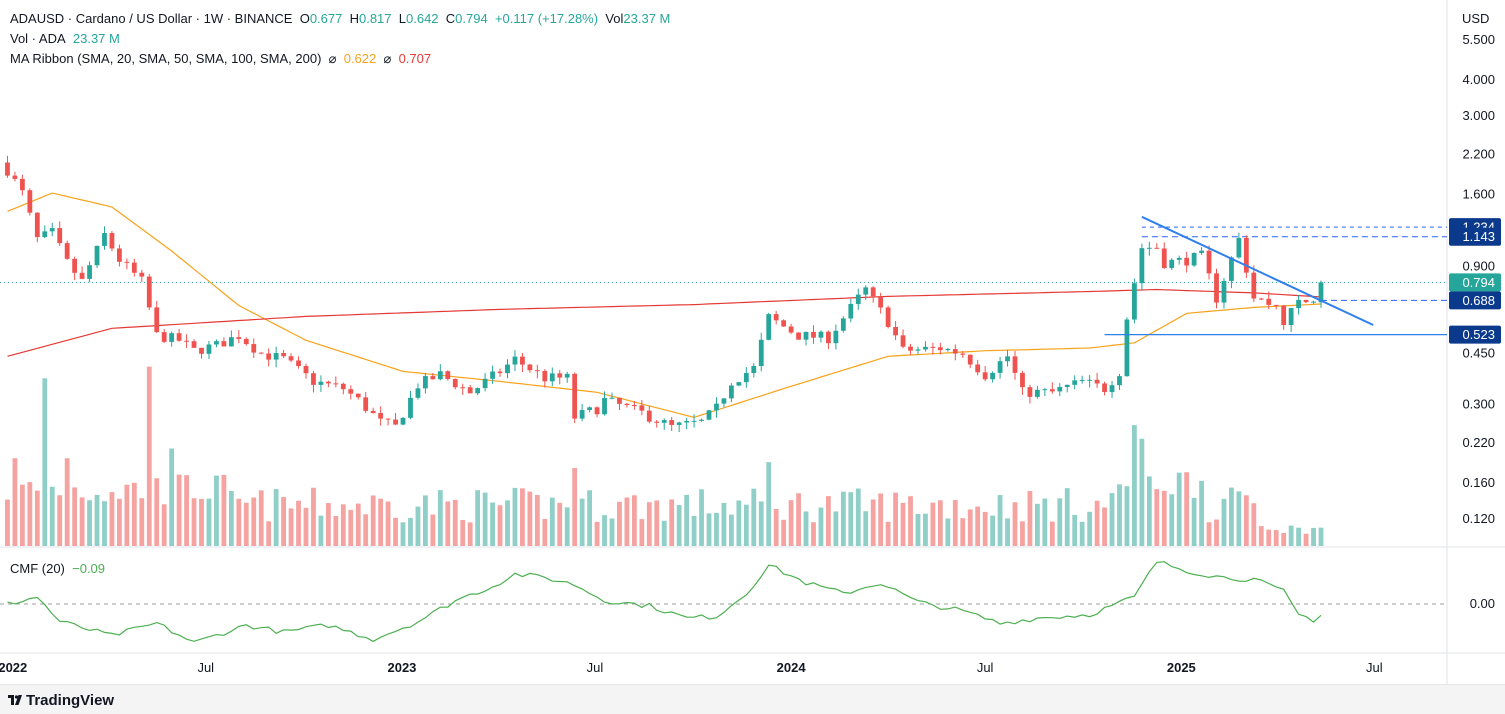  Describe the element at coordinates (57, 568) in the screenshot. I see `cmf-legend: CMF (20) −0.09` at that location.